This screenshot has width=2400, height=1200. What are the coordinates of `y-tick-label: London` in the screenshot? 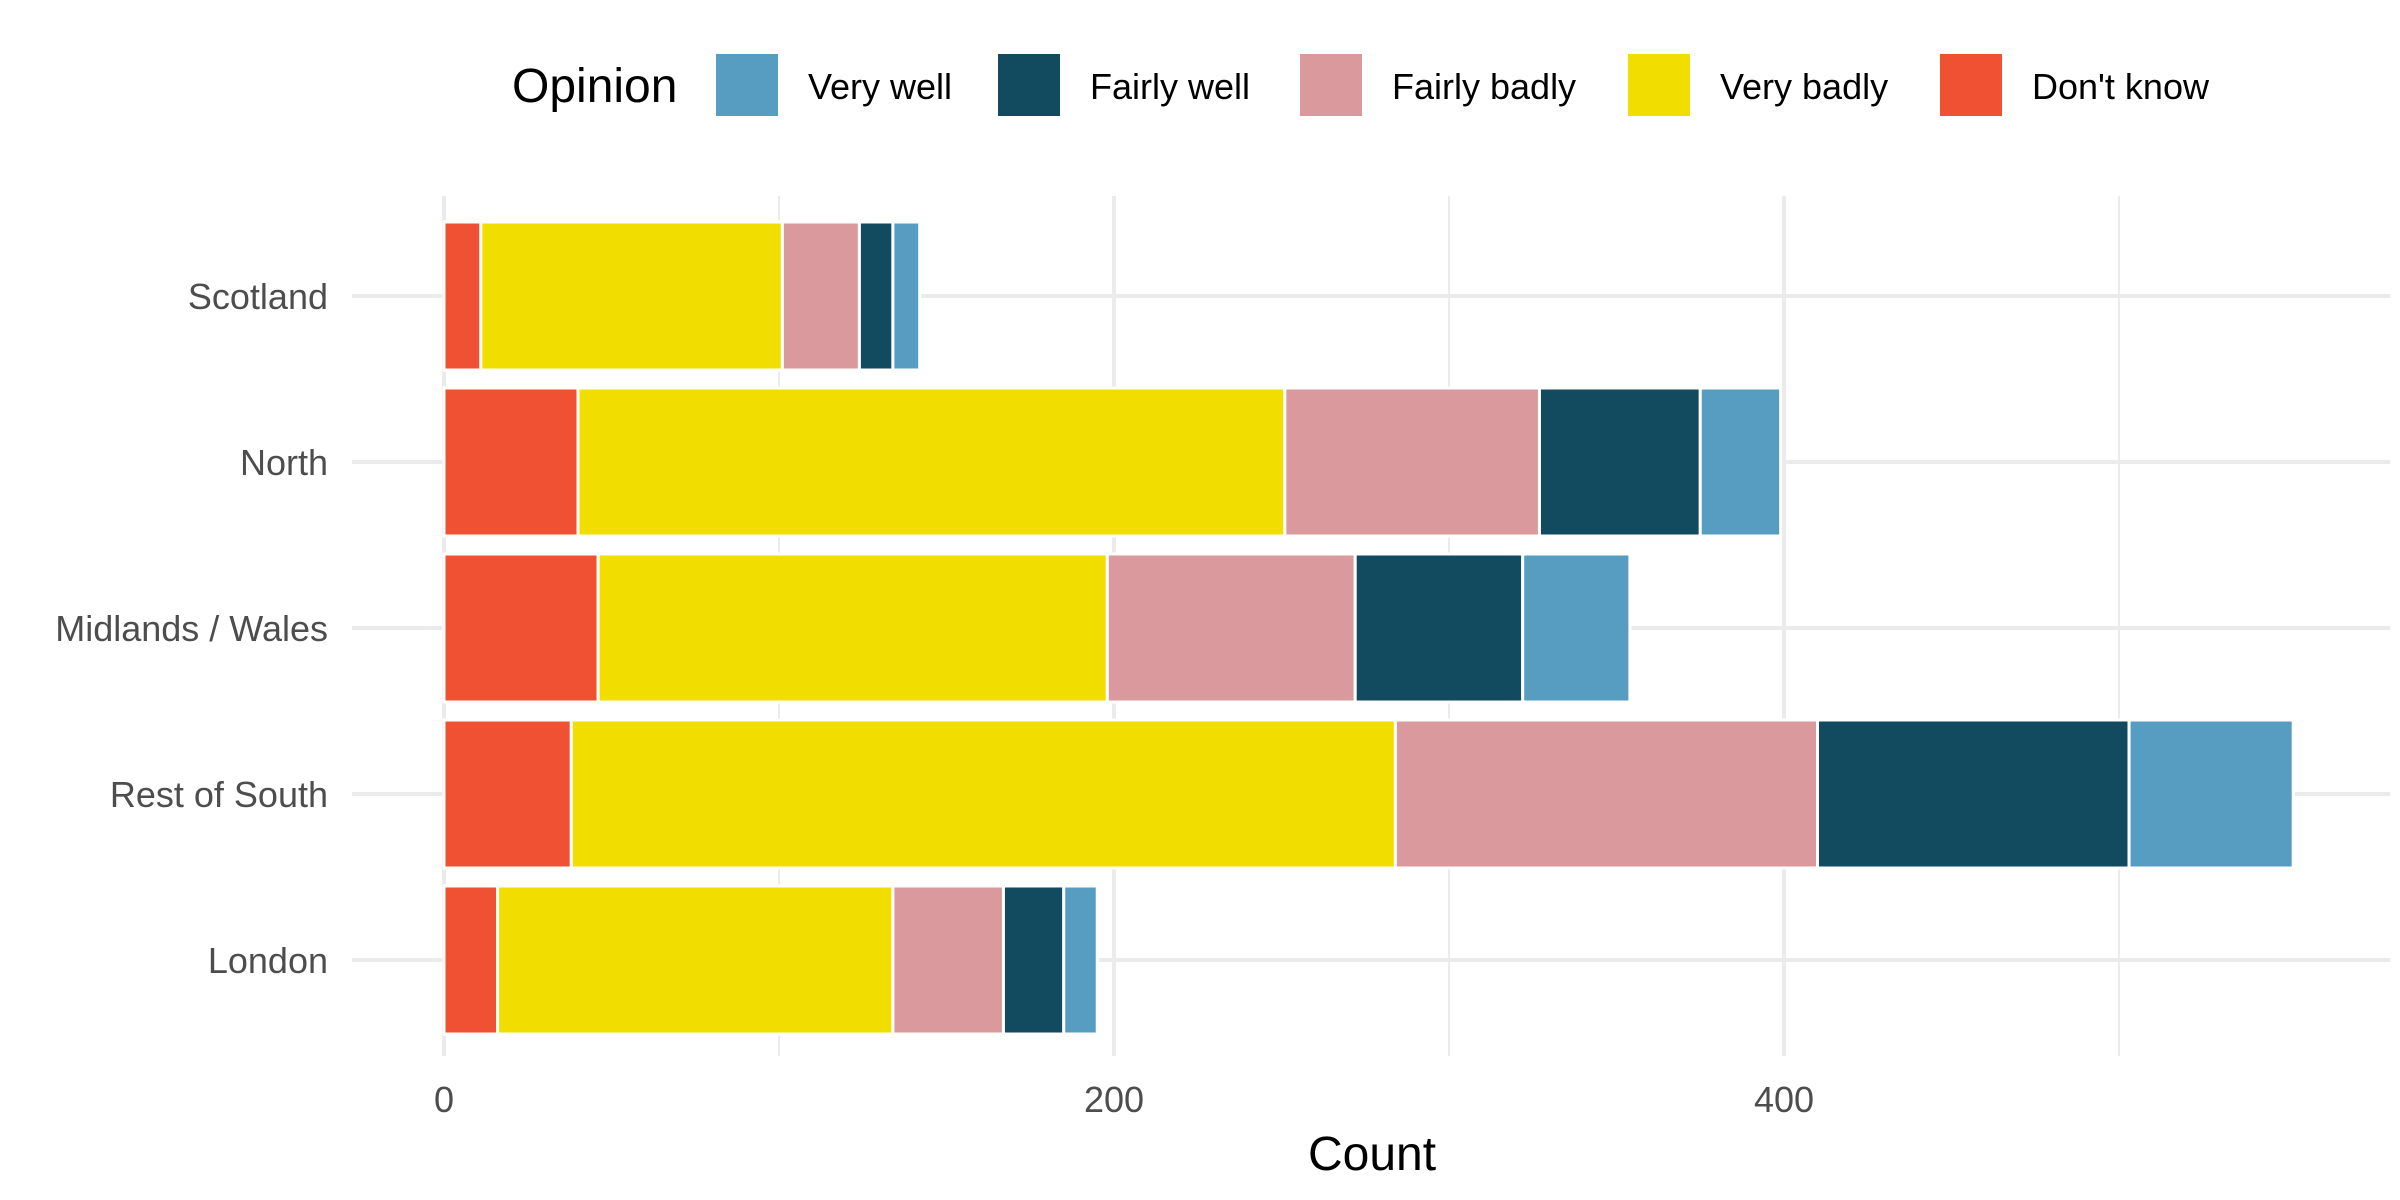 It's located at (268, 960).